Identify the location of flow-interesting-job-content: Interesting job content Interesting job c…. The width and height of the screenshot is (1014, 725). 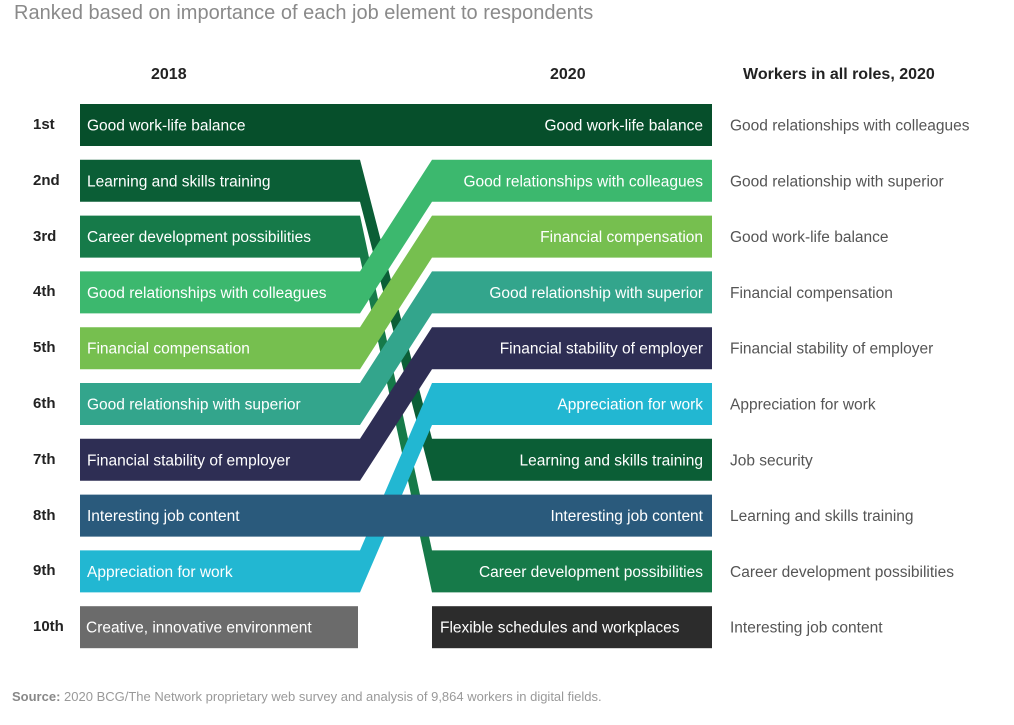
(396, 515).